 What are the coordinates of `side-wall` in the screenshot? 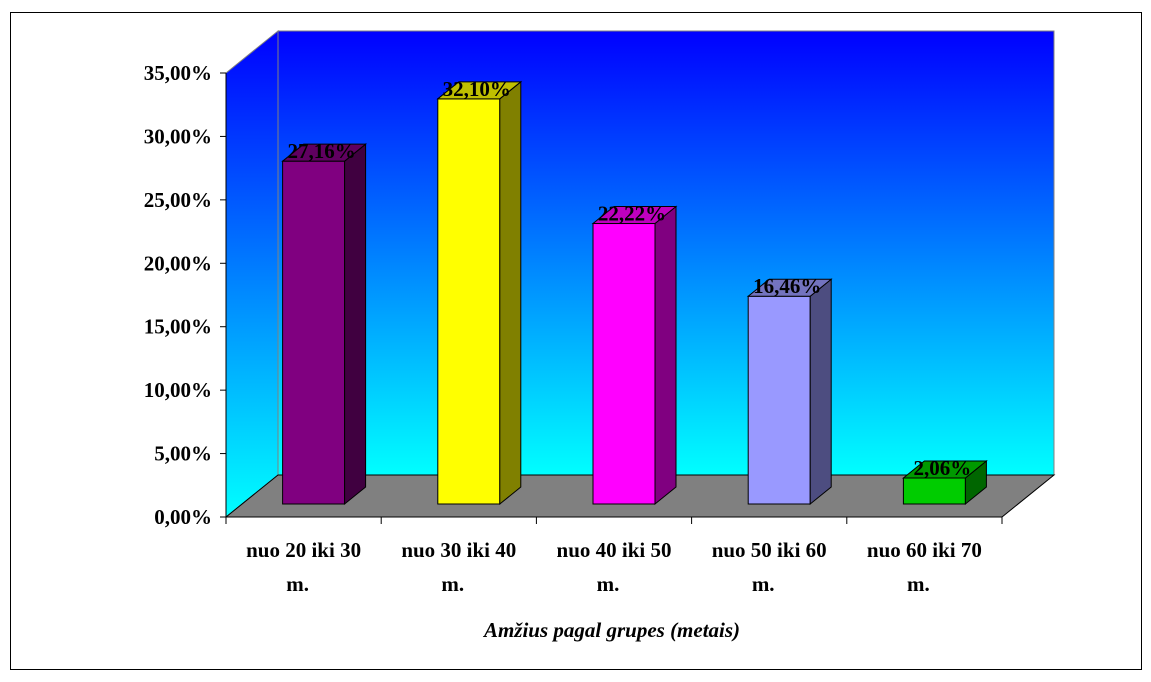 It's located at (252, 274).